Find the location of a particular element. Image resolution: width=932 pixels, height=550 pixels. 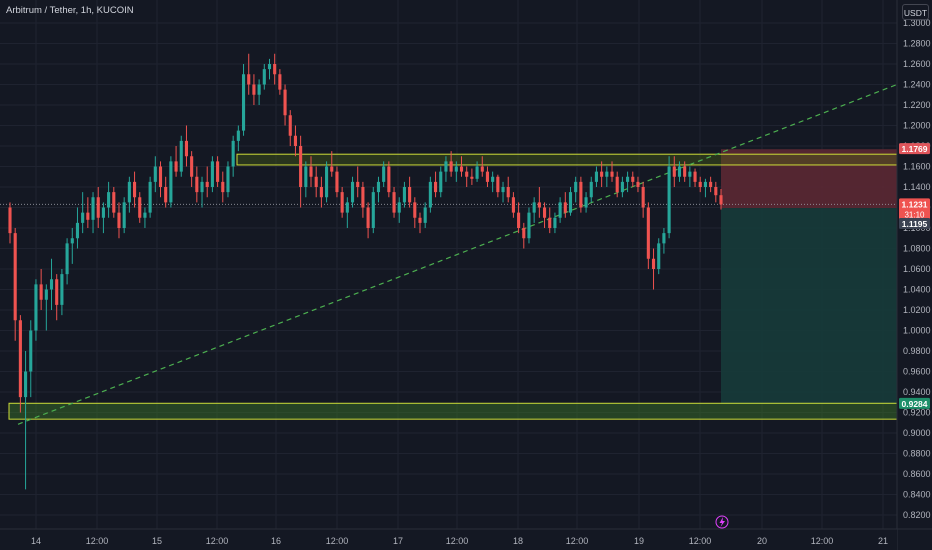

price-tick-label: 0.8800 is located at coordinates (917, 454).